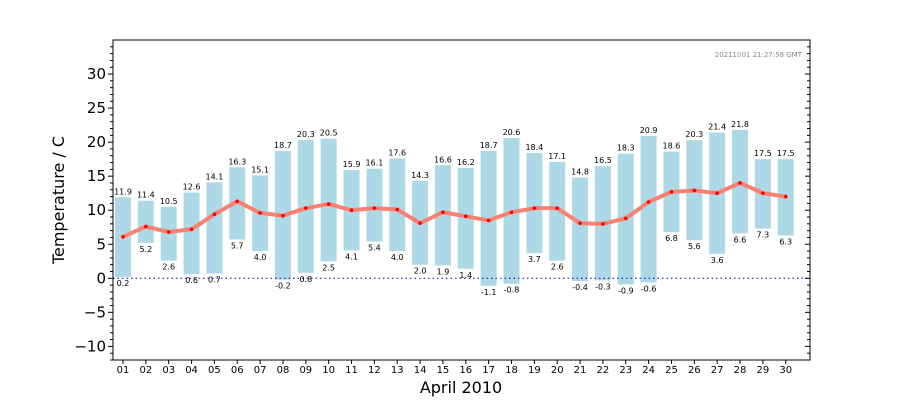  I want to click on x-tick-label: 20, so click(557, 370).